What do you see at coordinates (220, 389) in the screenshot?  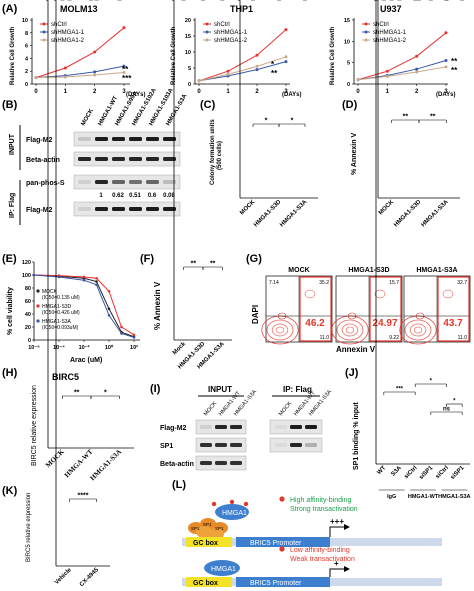 I see `input-label: INPUT` at bounding box center [220, 389].